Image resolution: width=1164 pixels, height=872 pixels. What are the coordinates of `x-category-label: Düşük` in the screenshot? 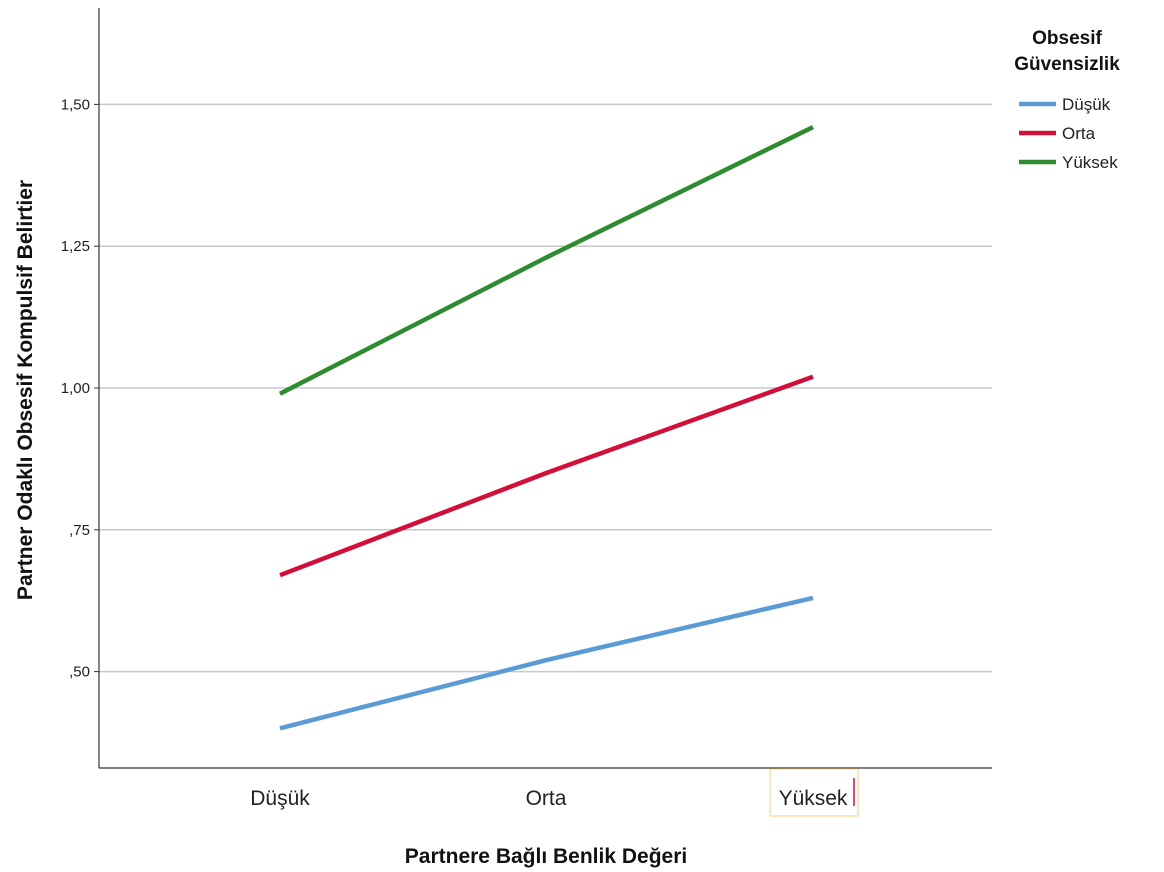 It's located at (280, 798).